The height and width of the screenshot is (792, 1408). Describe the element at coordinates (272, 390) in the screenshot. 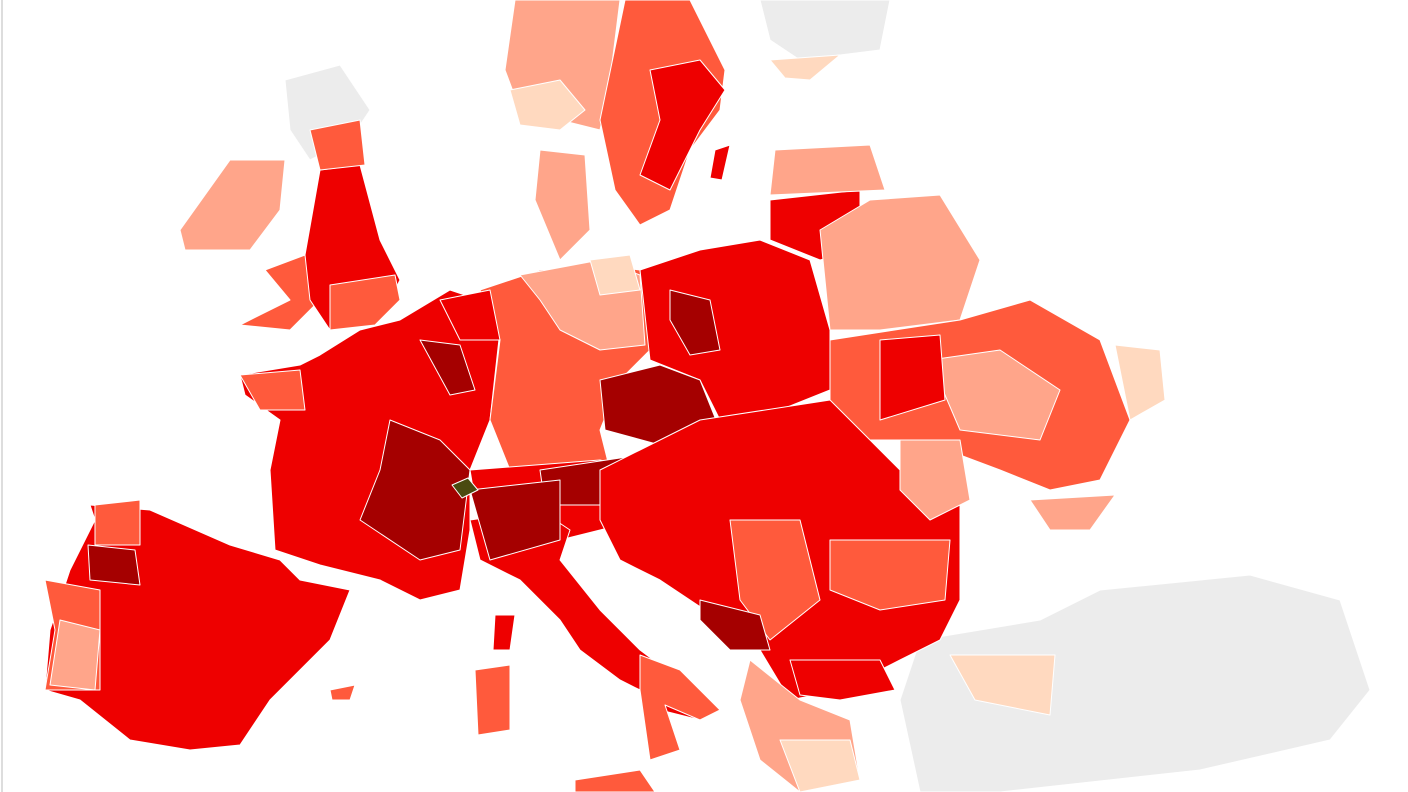

I see `region-brittany` at that location.